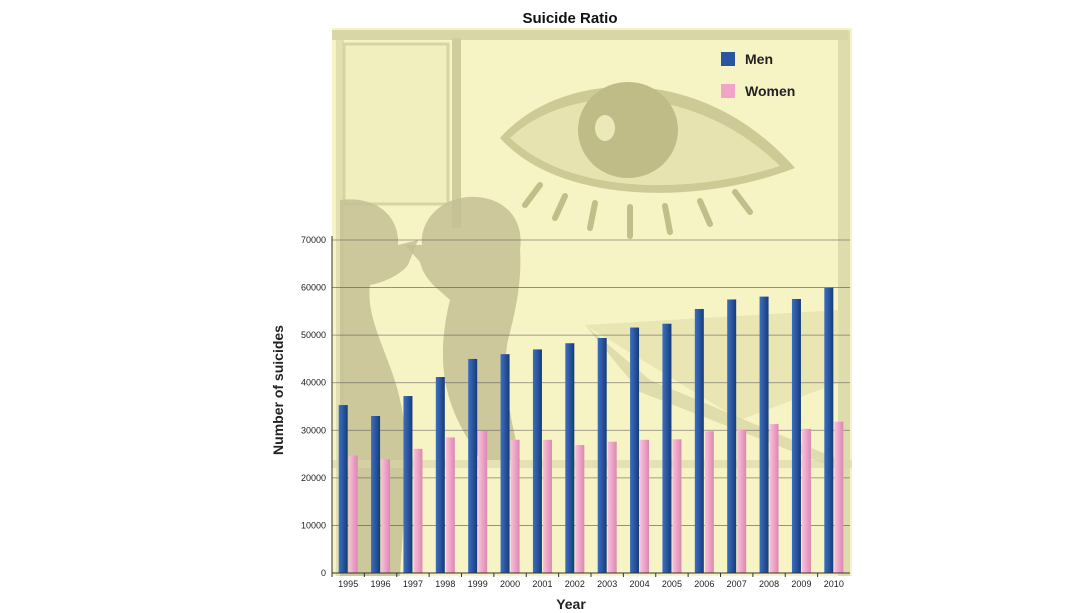 The height and width of the screenshot is (613, 1089). I want to click on x-tick-label: 2007, so click(737, 584).